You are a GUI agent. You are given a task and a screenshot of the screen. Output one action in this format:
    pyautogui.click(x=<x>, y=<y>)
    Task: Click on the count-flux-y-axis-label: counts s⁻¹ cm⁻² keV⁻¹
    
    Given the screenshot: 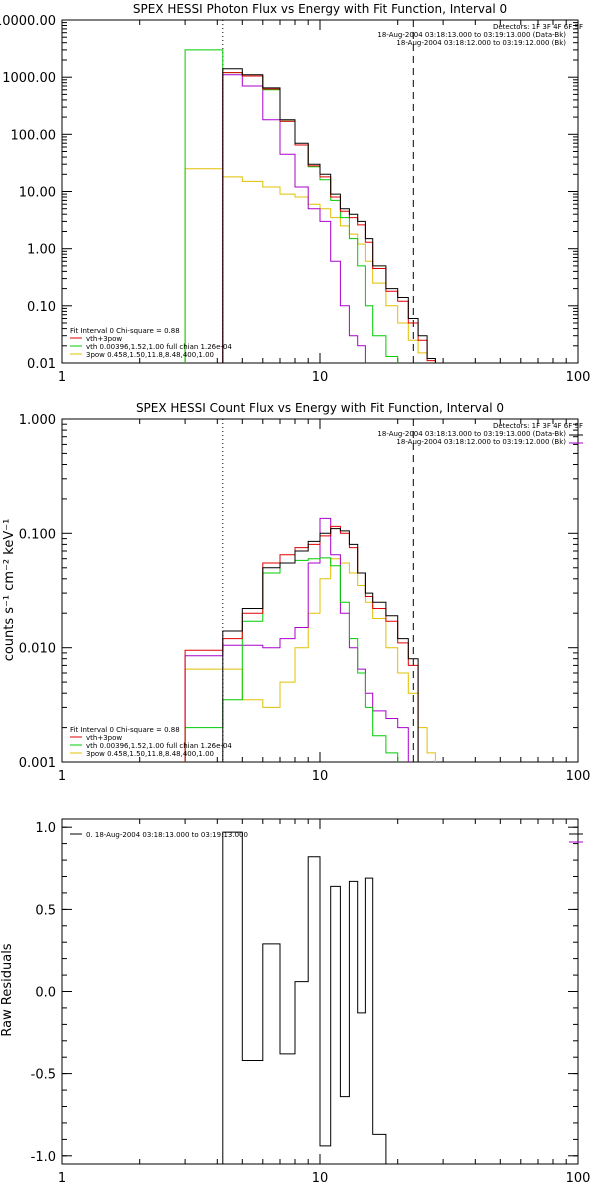 What is the action you would take?
    pyautogui.click(x=9, y=590)
    